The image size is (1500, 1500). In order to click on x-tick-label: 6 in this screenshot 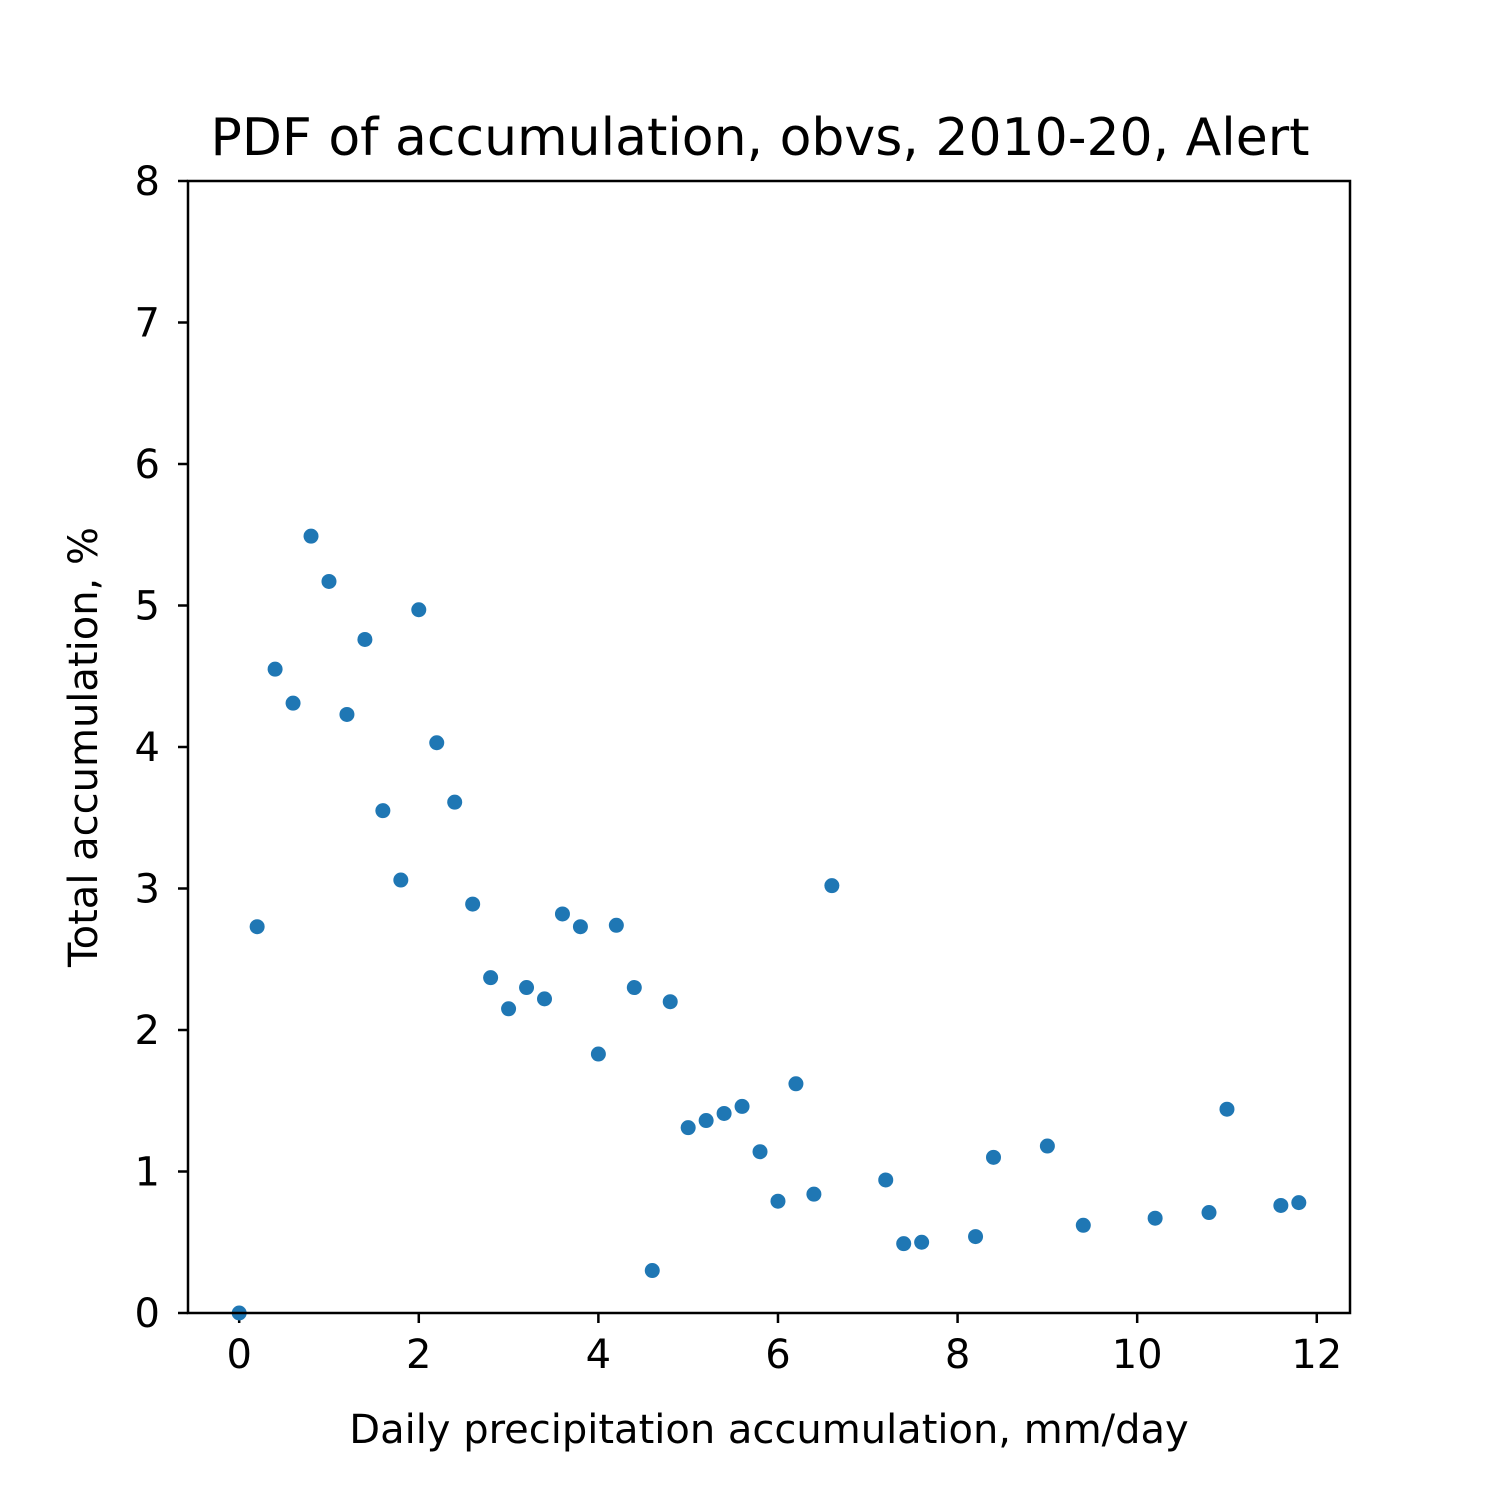, I will do `click(777, 1355)`.